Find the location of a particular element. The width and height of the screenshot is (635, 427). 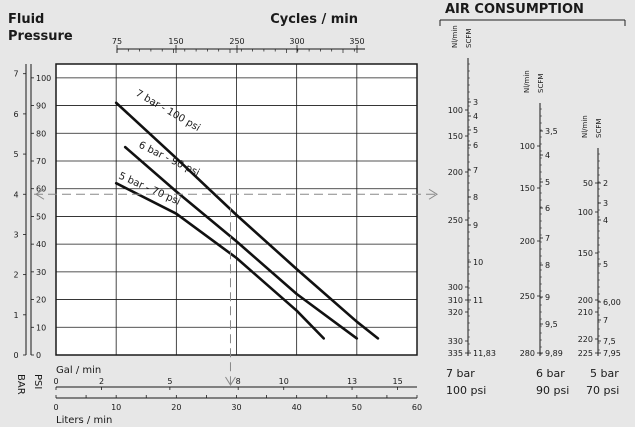

gal-tick-label: 5 is located at coordinates (169, 381).